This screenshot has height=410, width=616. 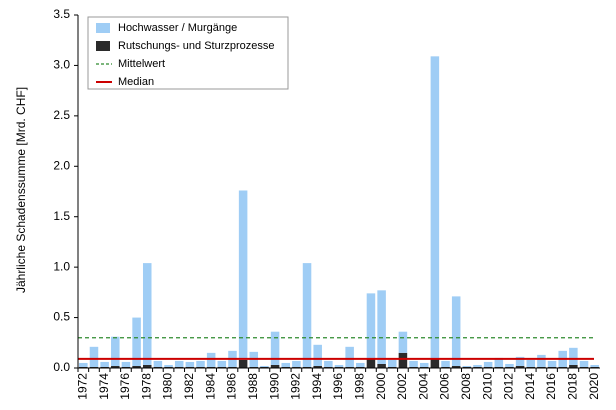 I want to click on x-tick-label: 1988, so click(x=253, y=386).